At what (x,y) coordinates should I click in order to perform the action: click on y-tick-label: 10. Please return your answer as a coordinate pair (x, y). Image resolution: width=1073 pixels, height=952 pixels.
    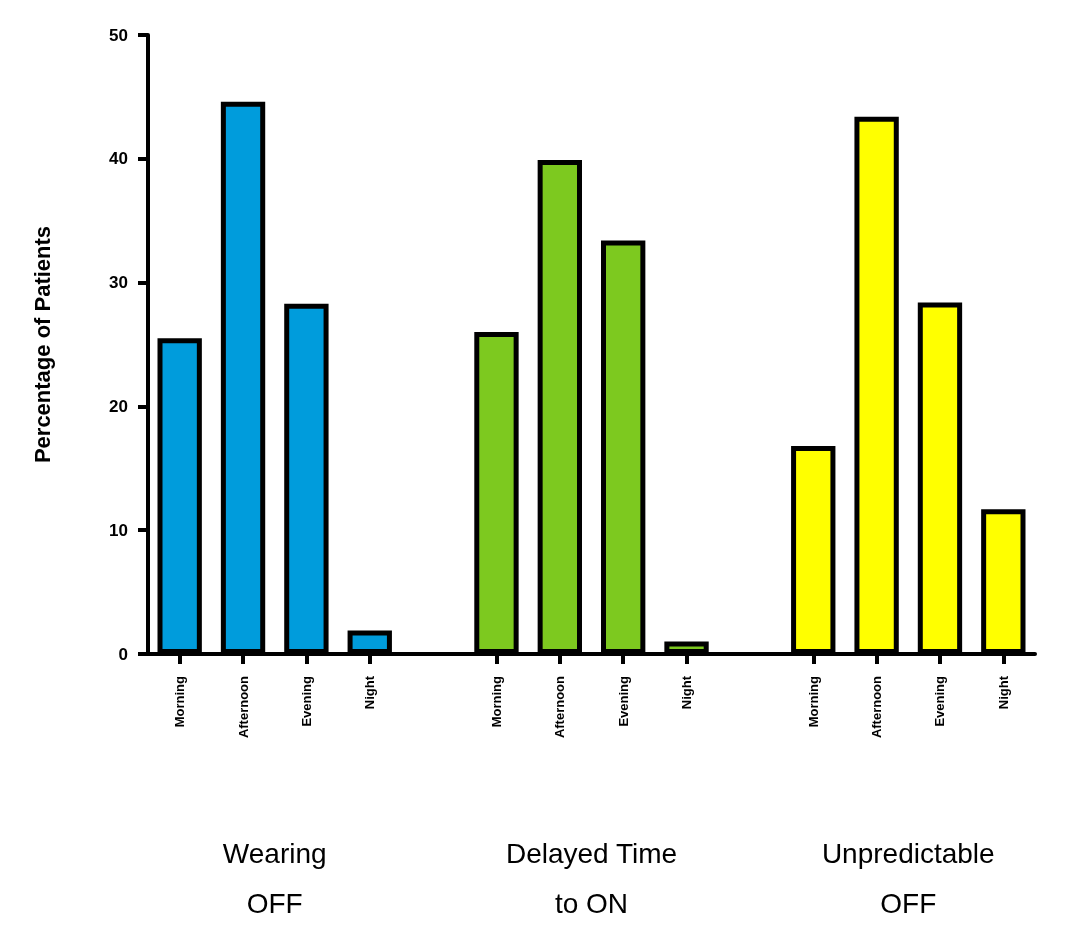
    Looking at the image, I should click on (118, 530).